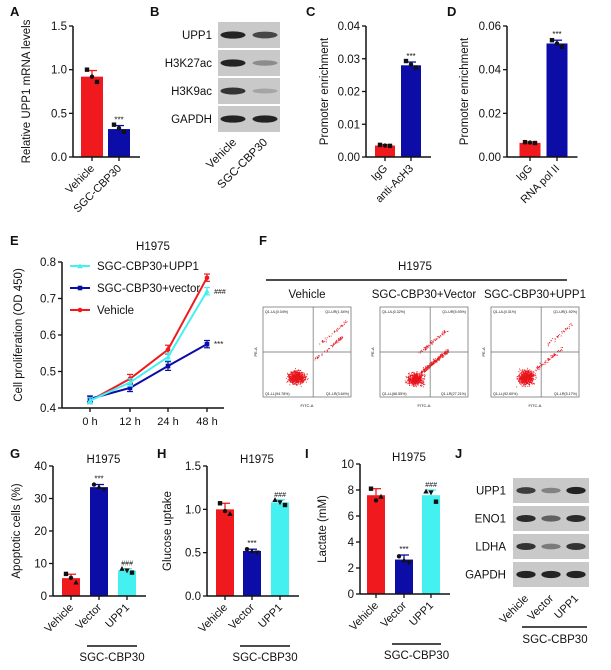 The height and width of the screenshot is (670, 611). What do you see at coordinates (556, 34) in the screenshot?
I see `significance-label: ***` at bounding box center [556, 34].